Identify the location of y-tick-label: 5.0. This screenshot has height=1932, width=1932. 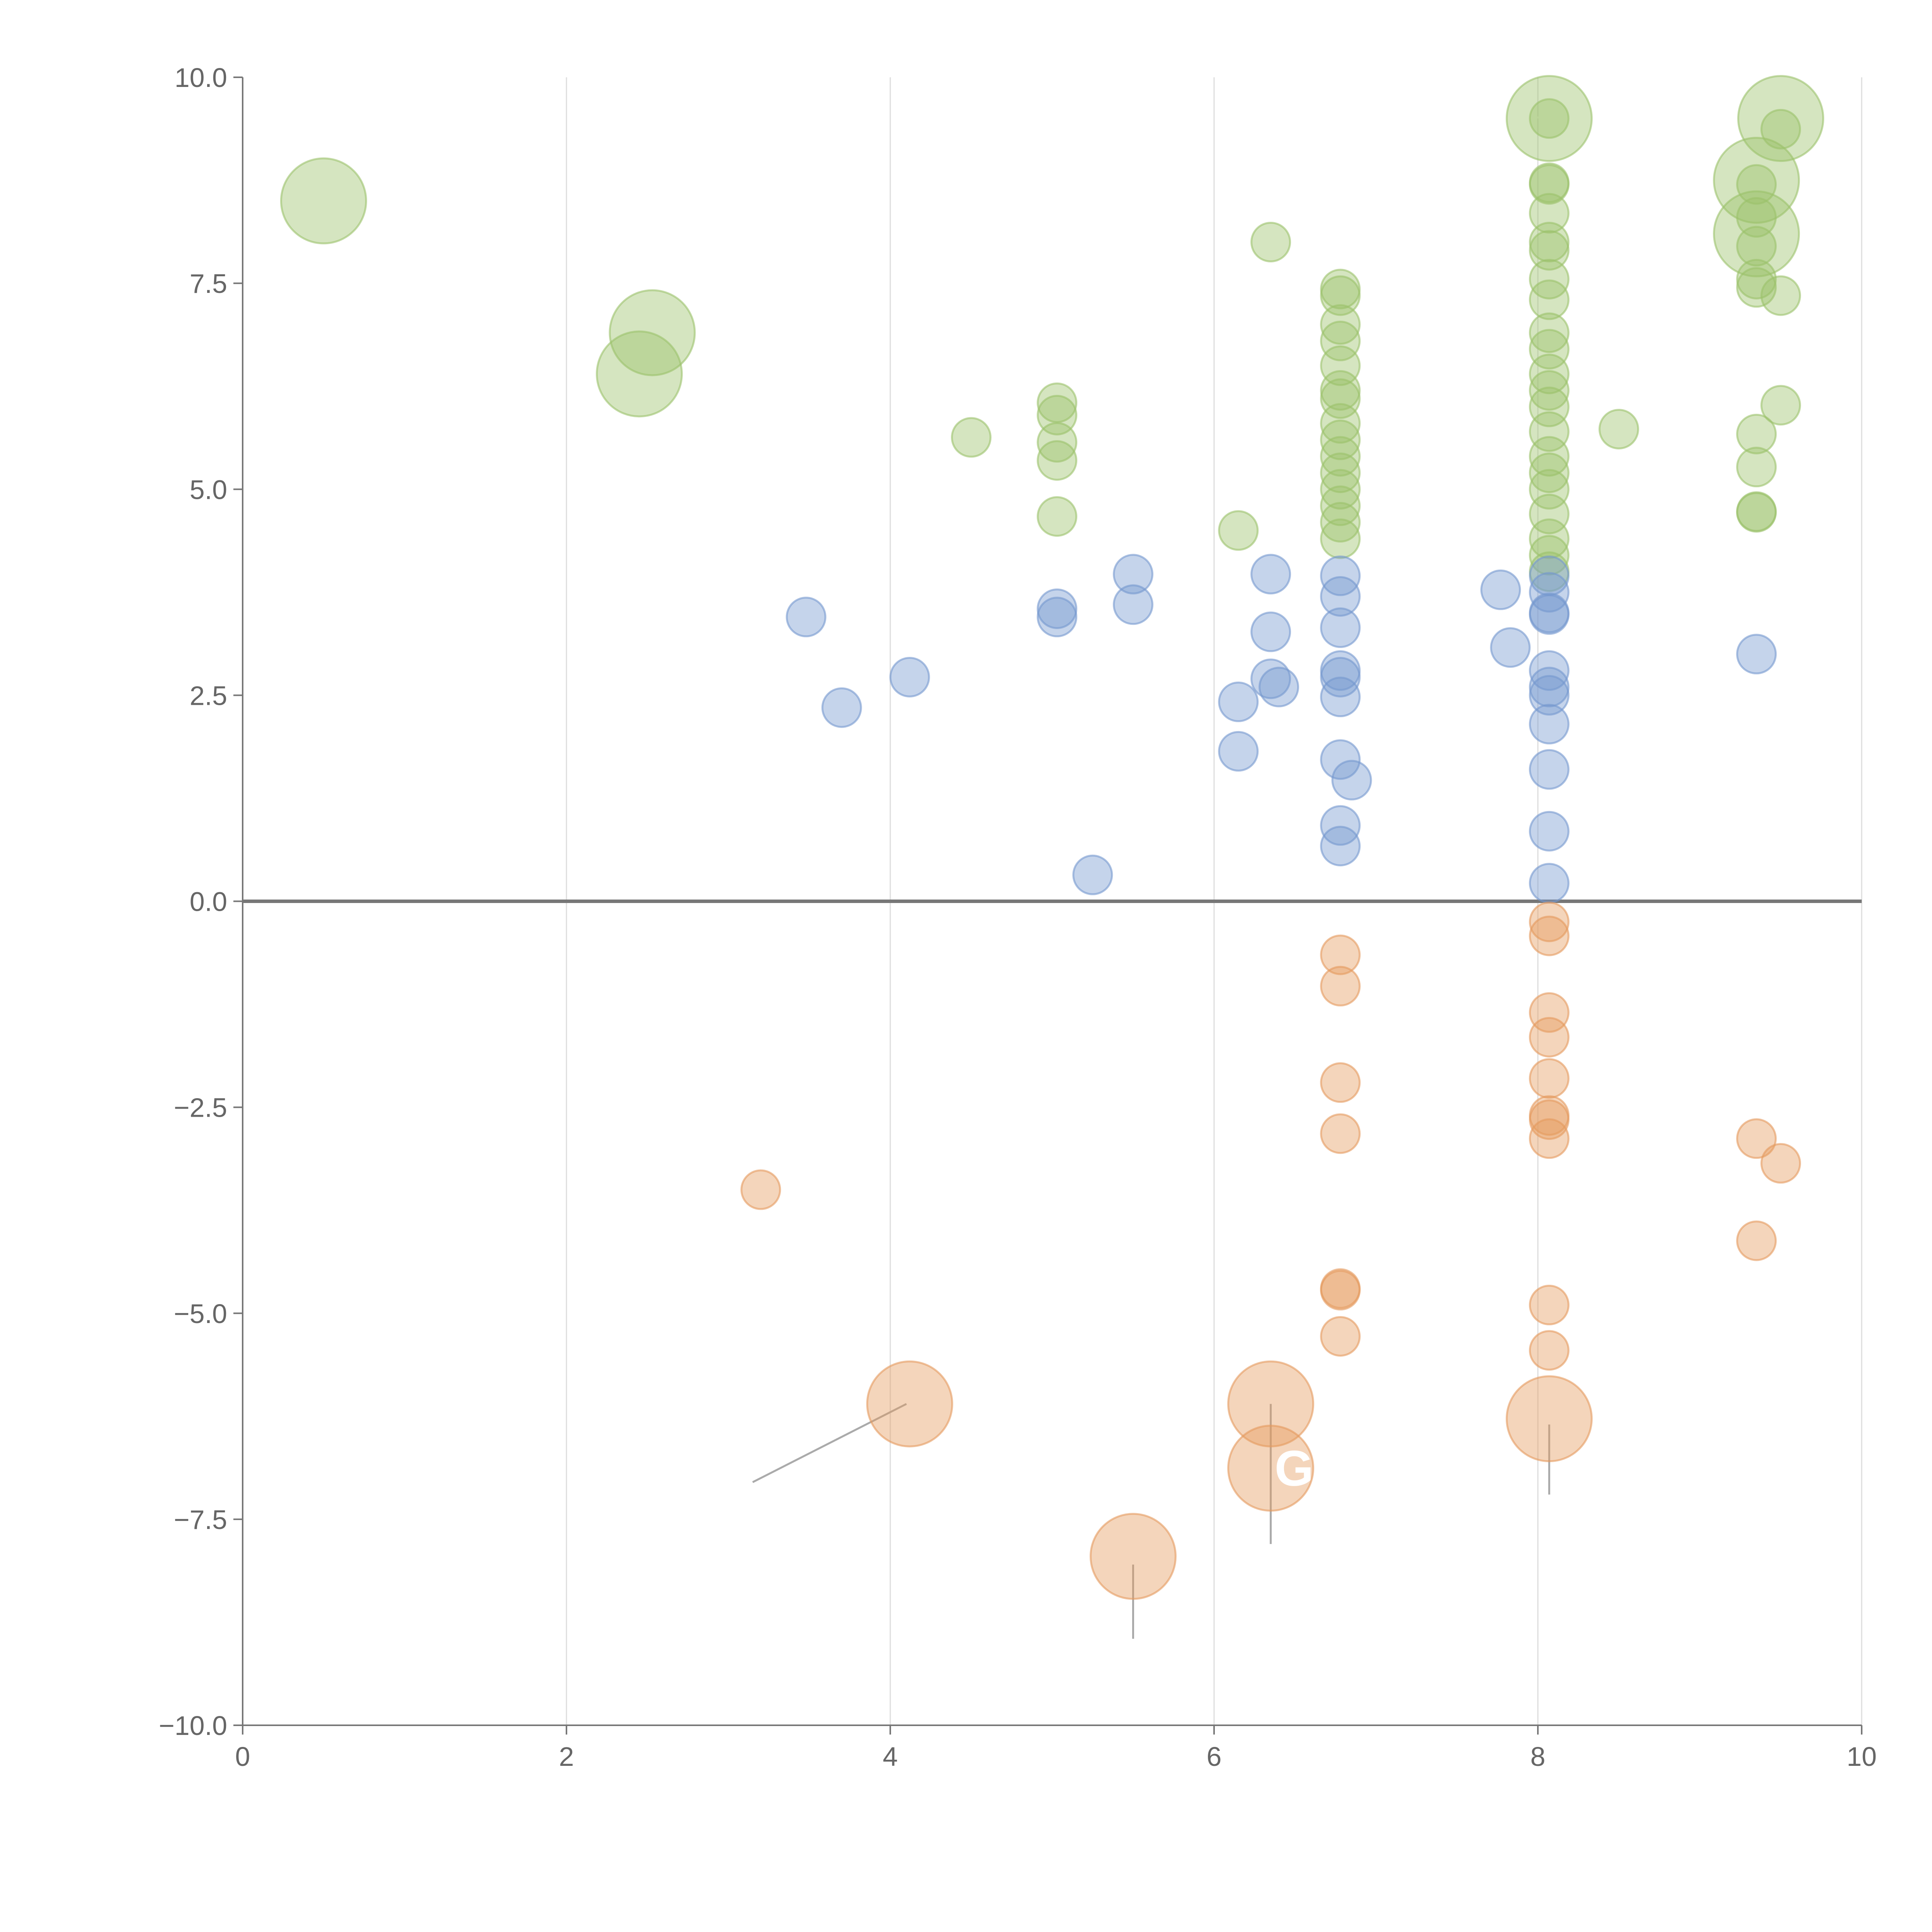
(209, 489).